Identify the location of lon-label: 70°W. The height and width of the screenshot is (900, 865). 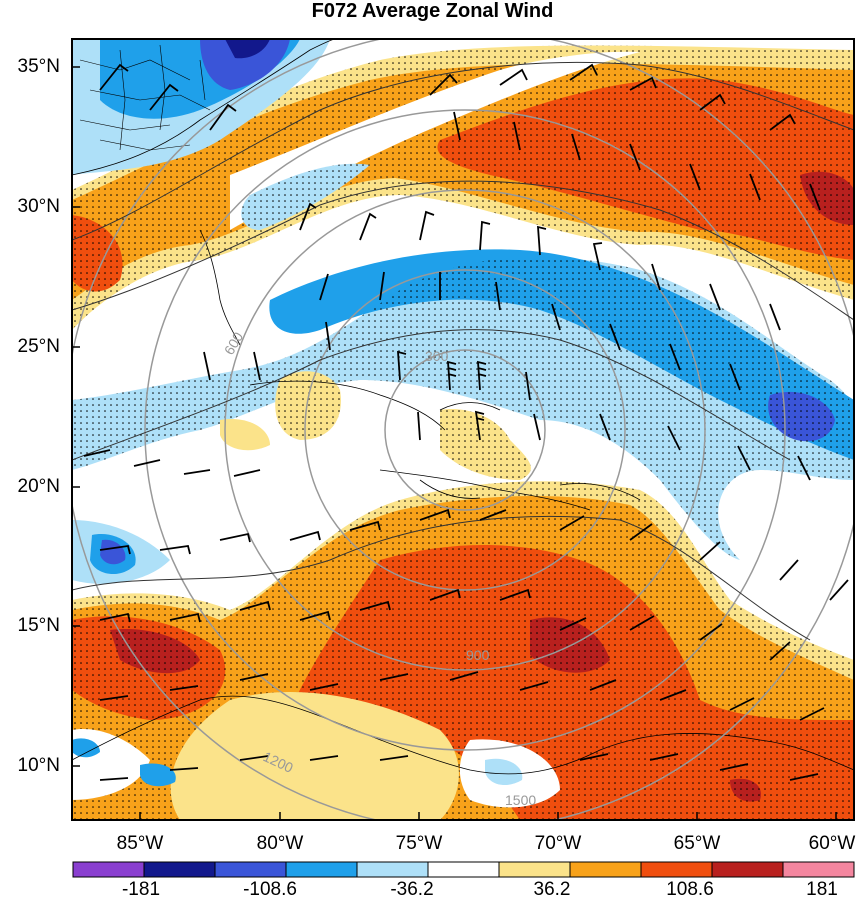
(558, 843).